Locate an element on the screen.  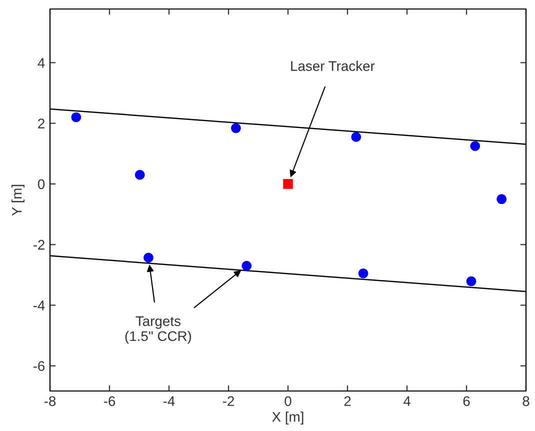
annotation: Targets (1.5" CCR) is located at coordinates (158, 330).